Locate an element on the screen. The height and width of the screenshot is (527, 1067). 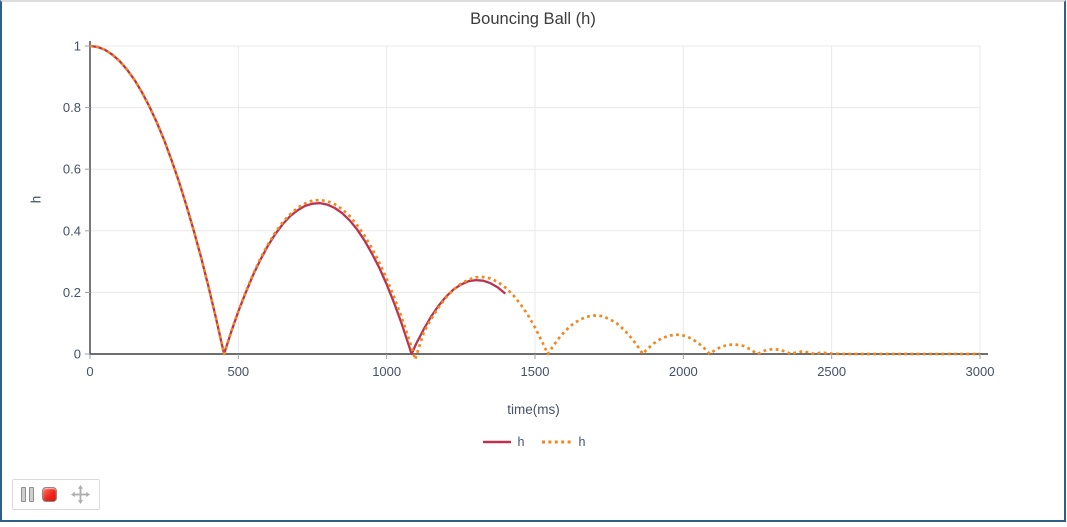
svg-text: 1500 is located at coordinates (535, 371).